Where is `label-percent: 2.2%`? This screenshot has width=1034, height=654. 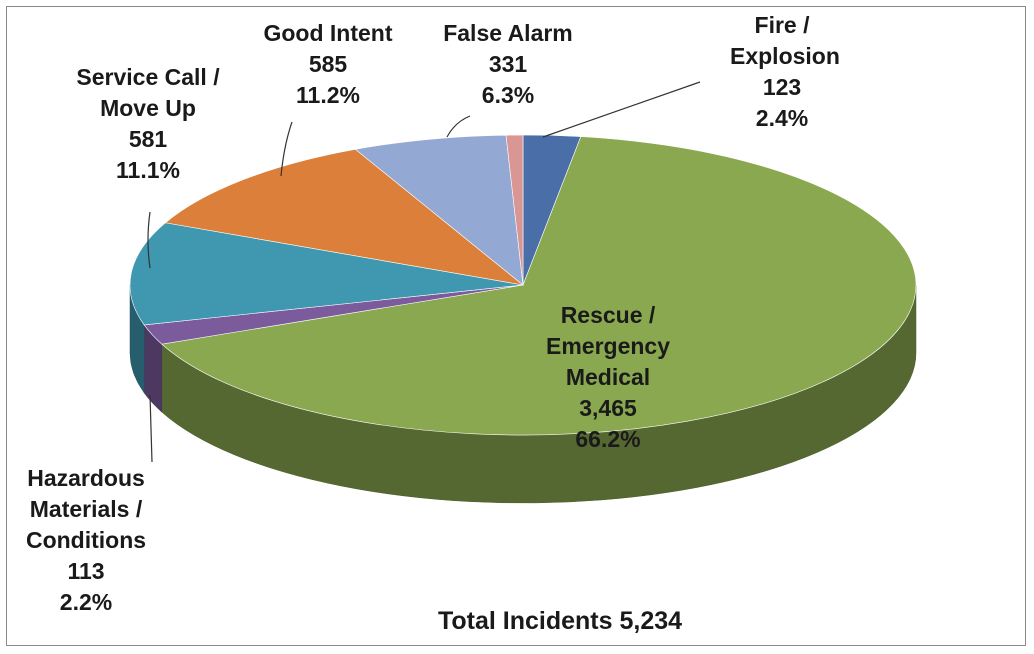
label-percent: 2.2% is located at coordinates (86, 602).